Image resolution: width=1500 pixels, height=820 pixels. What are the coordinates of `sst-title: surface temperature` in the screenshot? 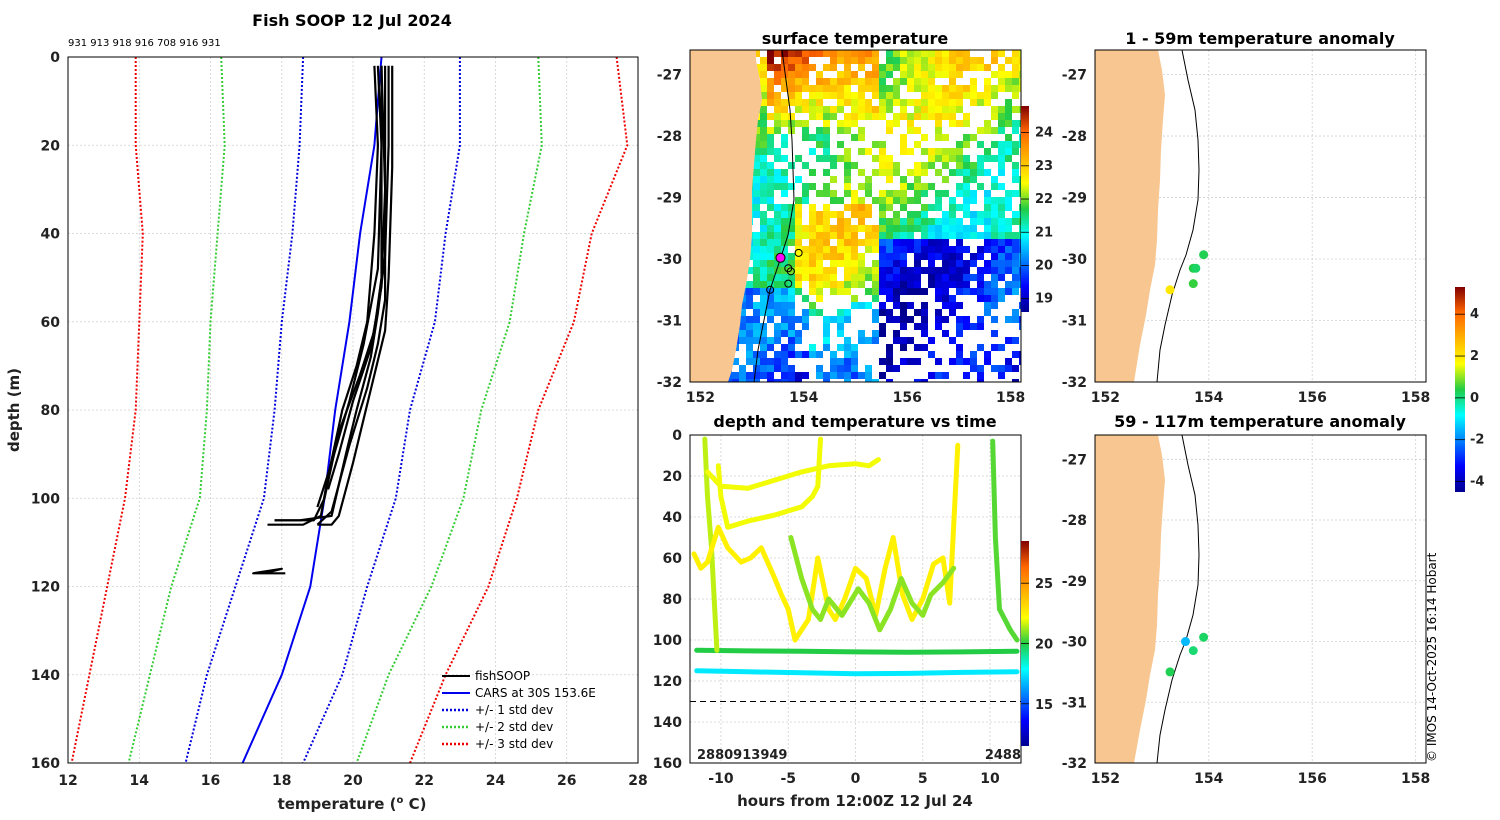 It's located at (855, 38).